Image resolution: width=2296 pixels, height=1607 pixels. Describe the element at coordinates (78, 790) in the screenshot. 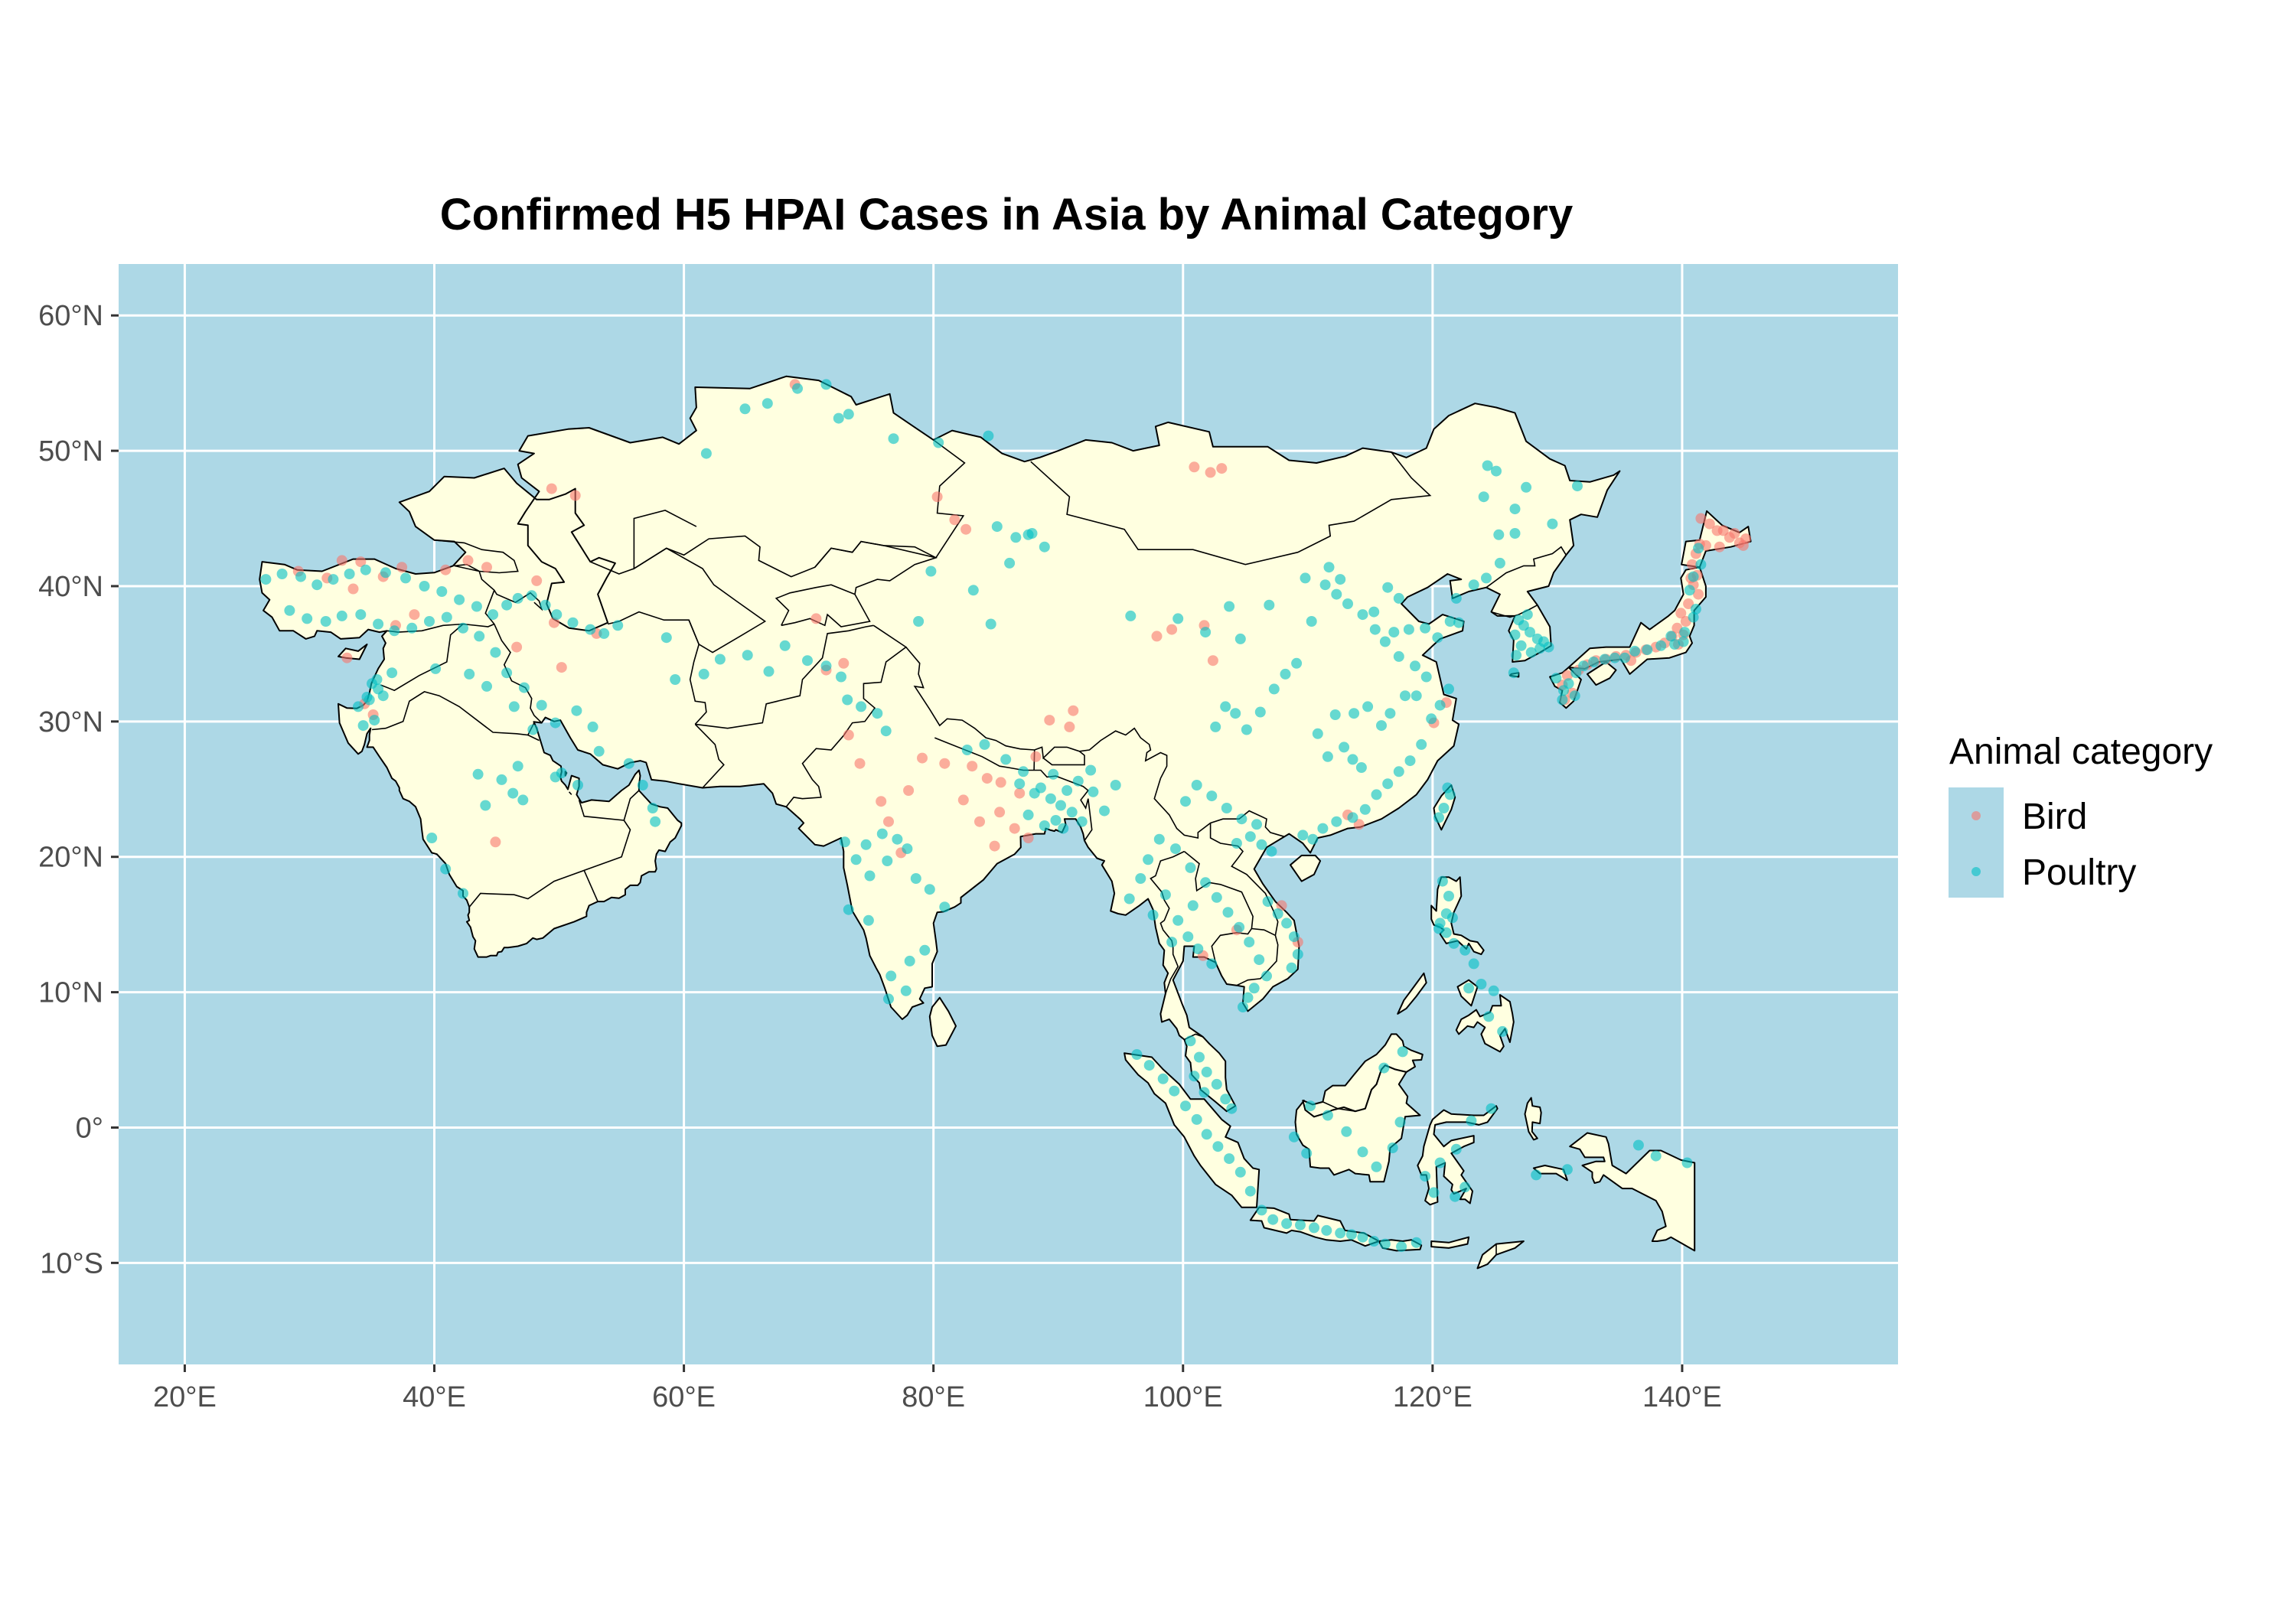

I see `y-axis-ticks: 60°N 50°N 40°N 30°N 20°N 10°N 0° 10°S` at that location.